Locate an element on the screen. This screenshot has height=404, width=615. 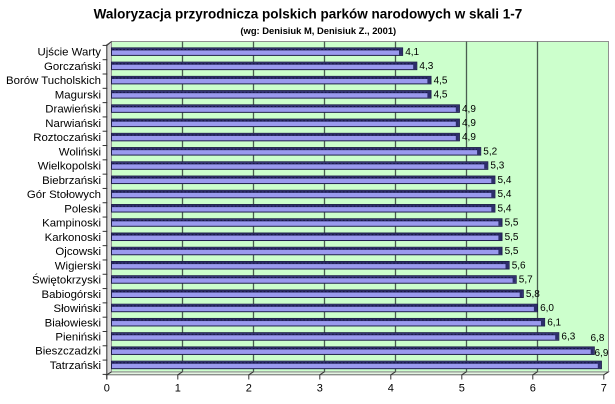
svg-text: Roztoczański is located at coordinates (67, 138).